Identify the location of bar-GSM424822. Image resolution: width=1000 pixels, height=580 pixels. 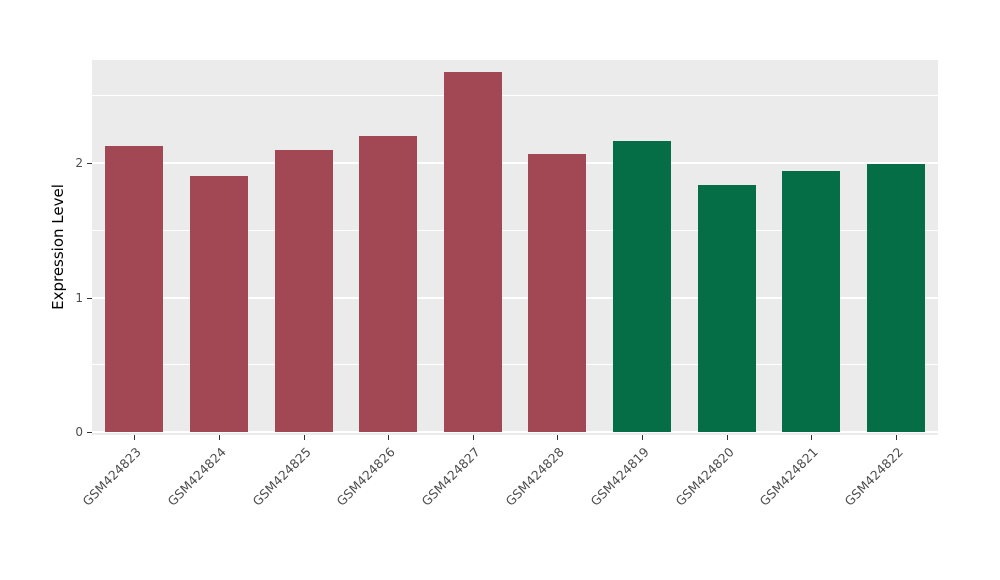
(895, 298).